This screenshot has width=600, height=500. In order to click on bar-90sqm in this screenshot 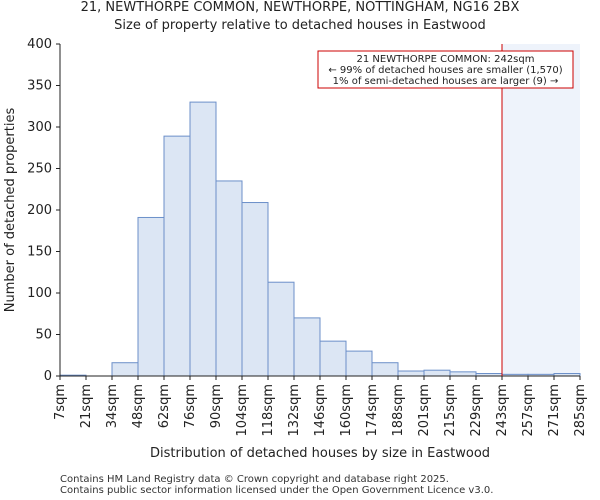, I will do `click(229, 278)`.